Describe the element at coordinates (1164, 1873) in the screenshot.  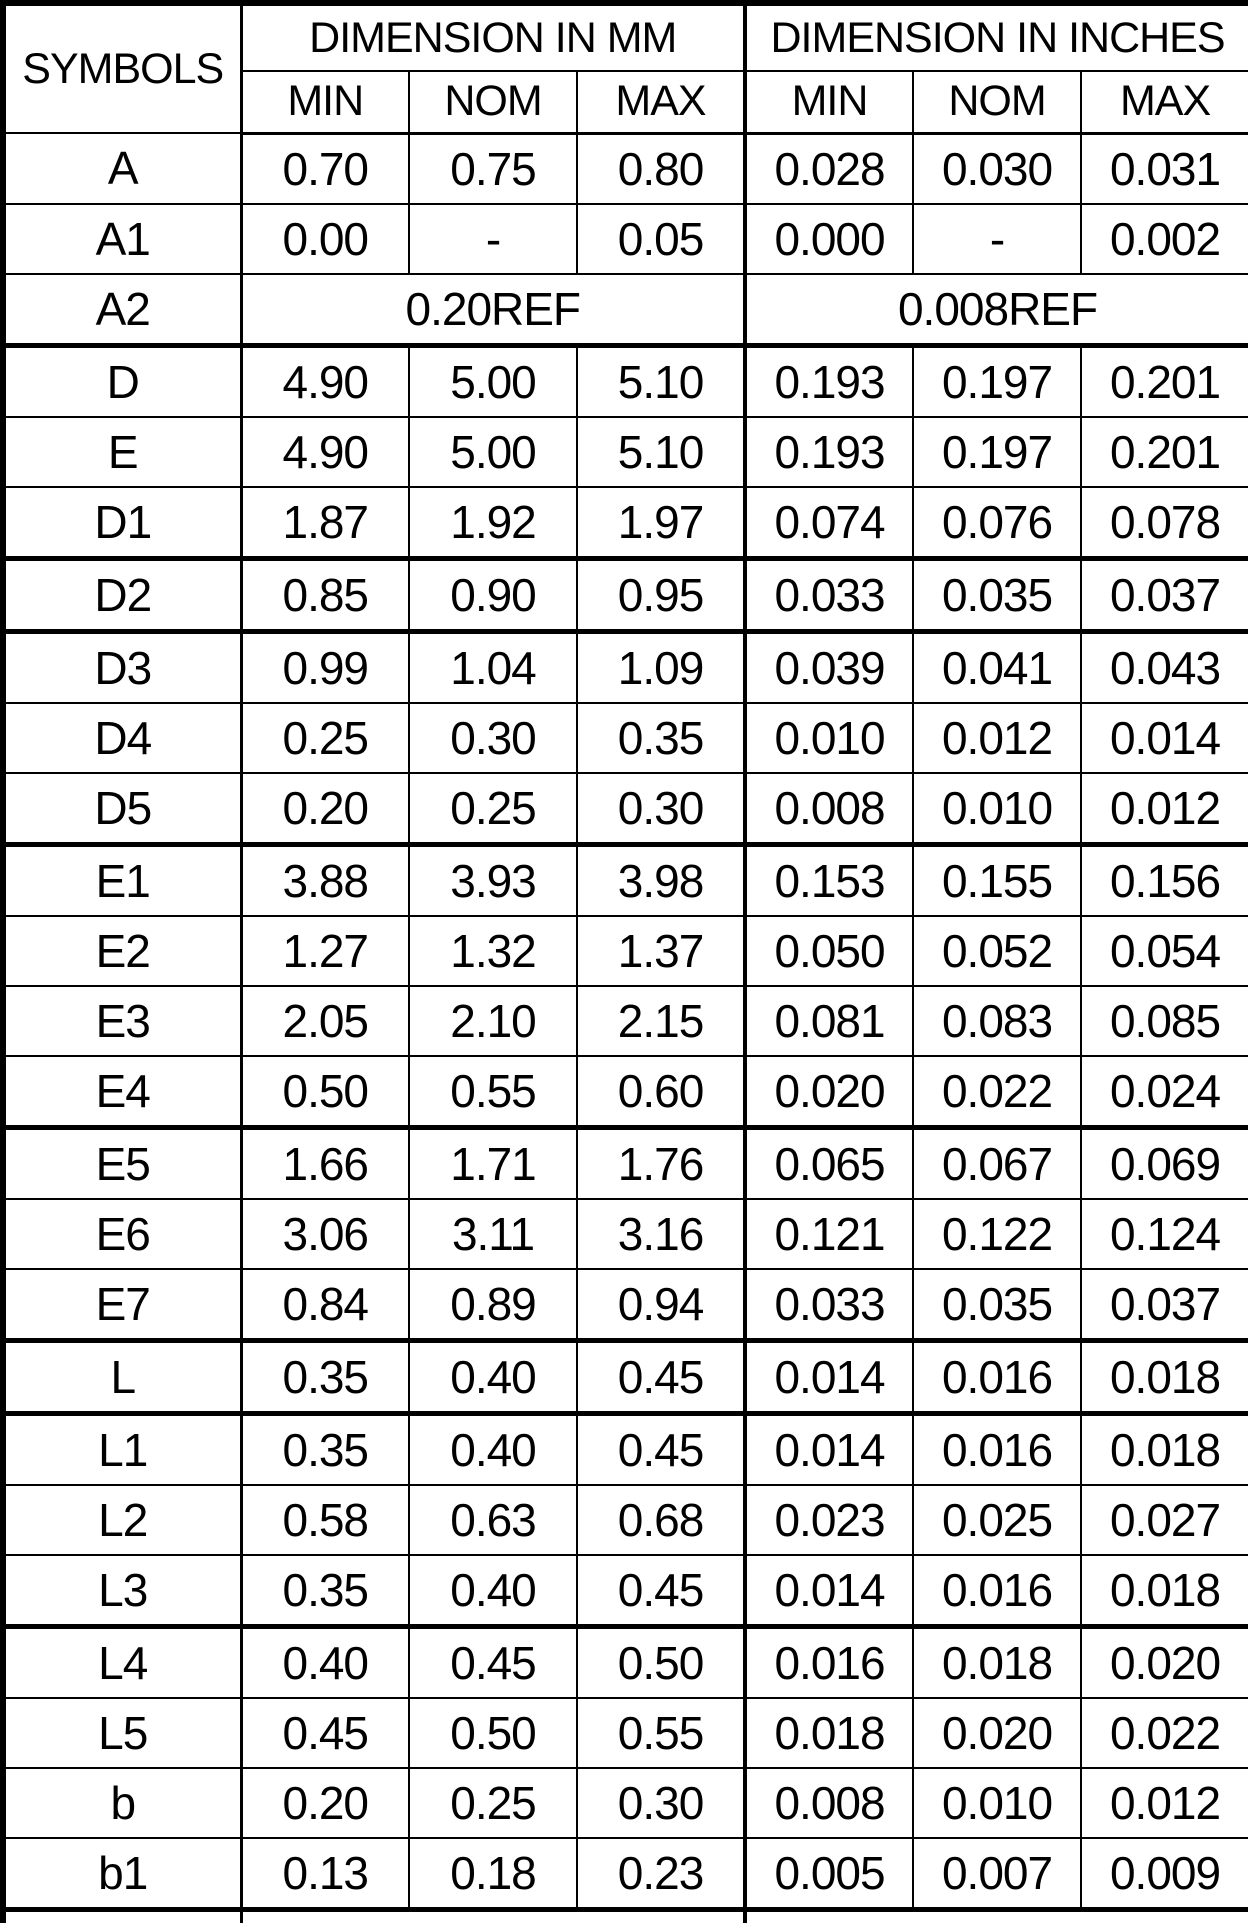
I see `value-cell: 0.009` at that location.